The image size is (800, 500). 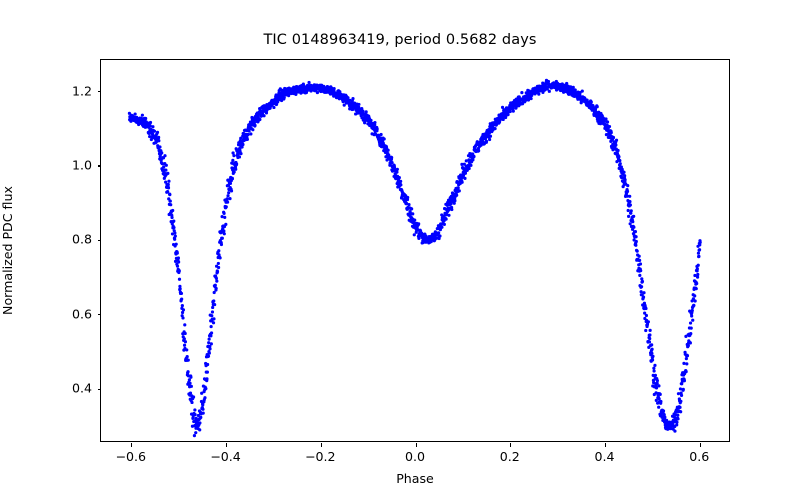 What do you see at coordinates (225, 456) in the screenshot?
I see `x-tick-label: −0.4` at bounding box center [225, 456].